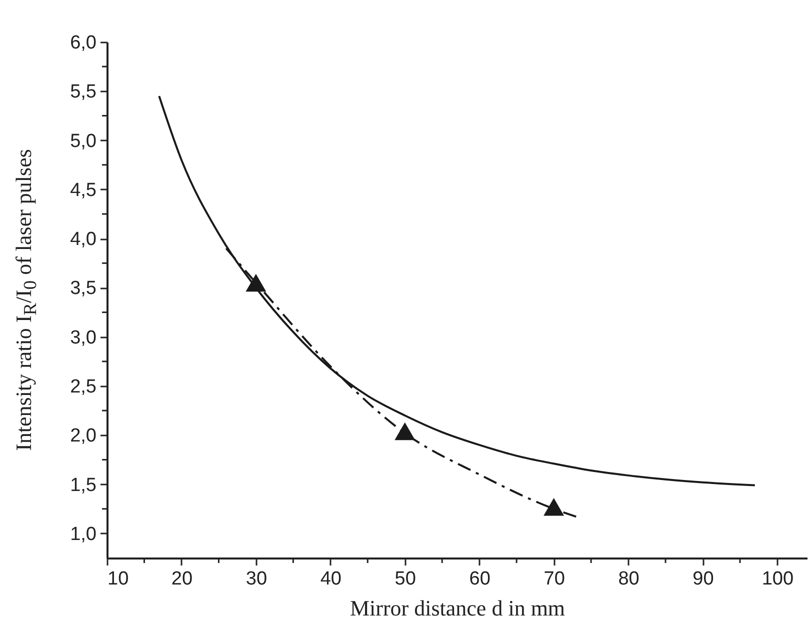  What do you see at coordinates (83, 190) in the screenshot?
I see `y-tick-label: 4,5` at bounding box center [83, 190].